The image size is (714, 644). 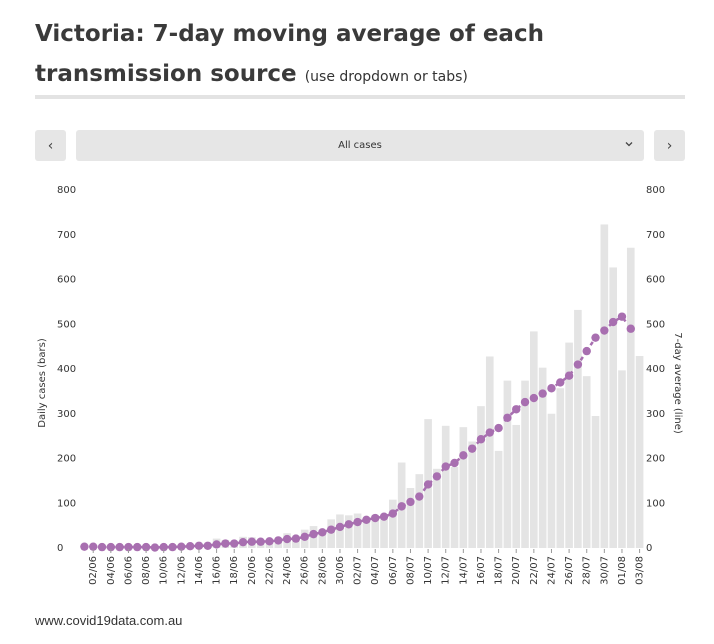 I want to click on avg-point-18/07, so click(x=498, y=428).